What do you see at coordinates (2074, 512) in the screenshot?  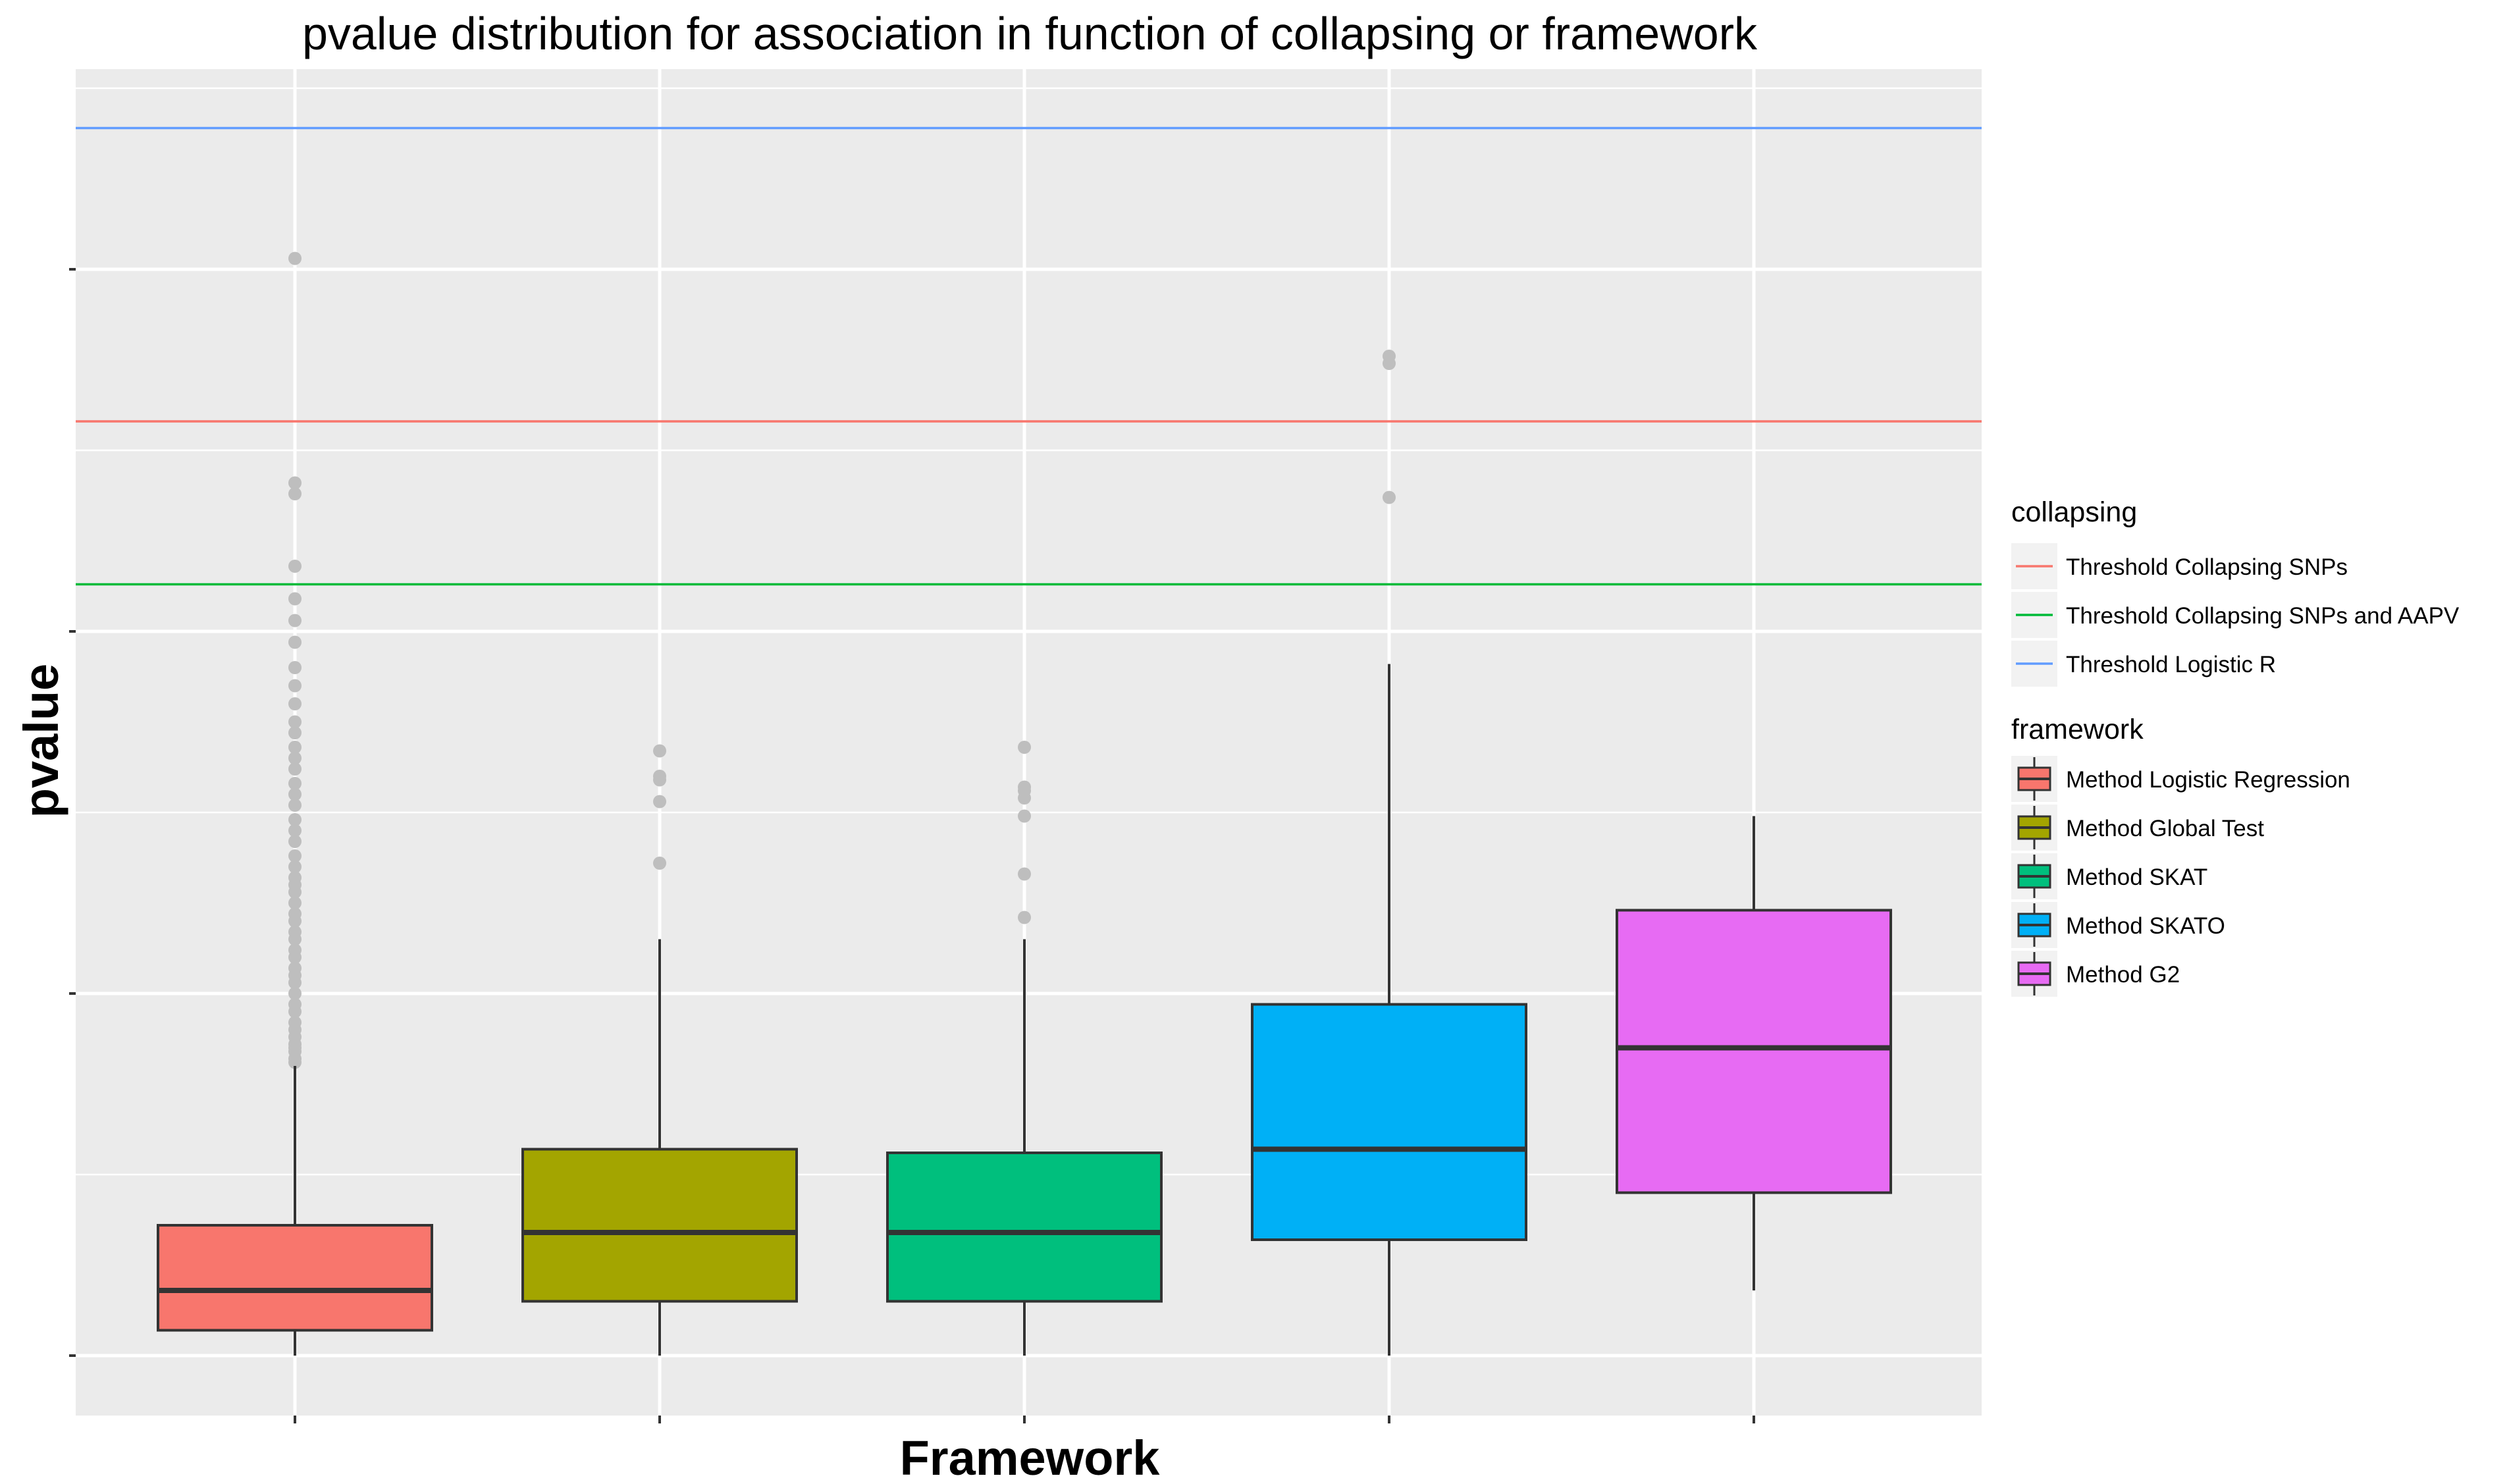 I see `legend-title-collapsing: collapsing` at bounding box center [2074, 512].